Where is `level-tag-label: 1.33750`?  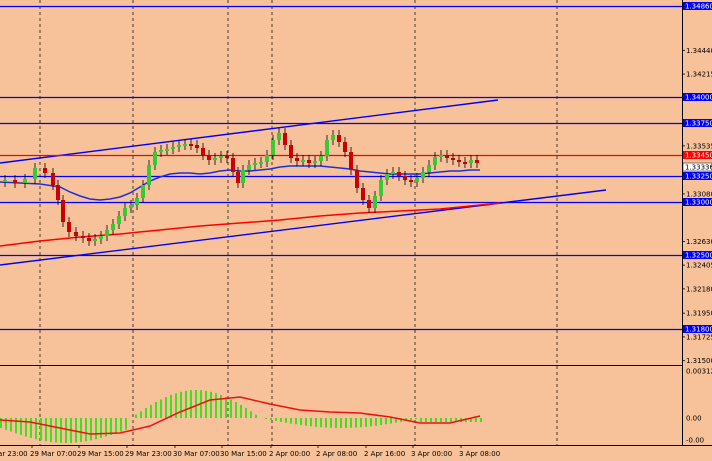 level-tag-label: 1.33750 is located at coordinates (698, 124).